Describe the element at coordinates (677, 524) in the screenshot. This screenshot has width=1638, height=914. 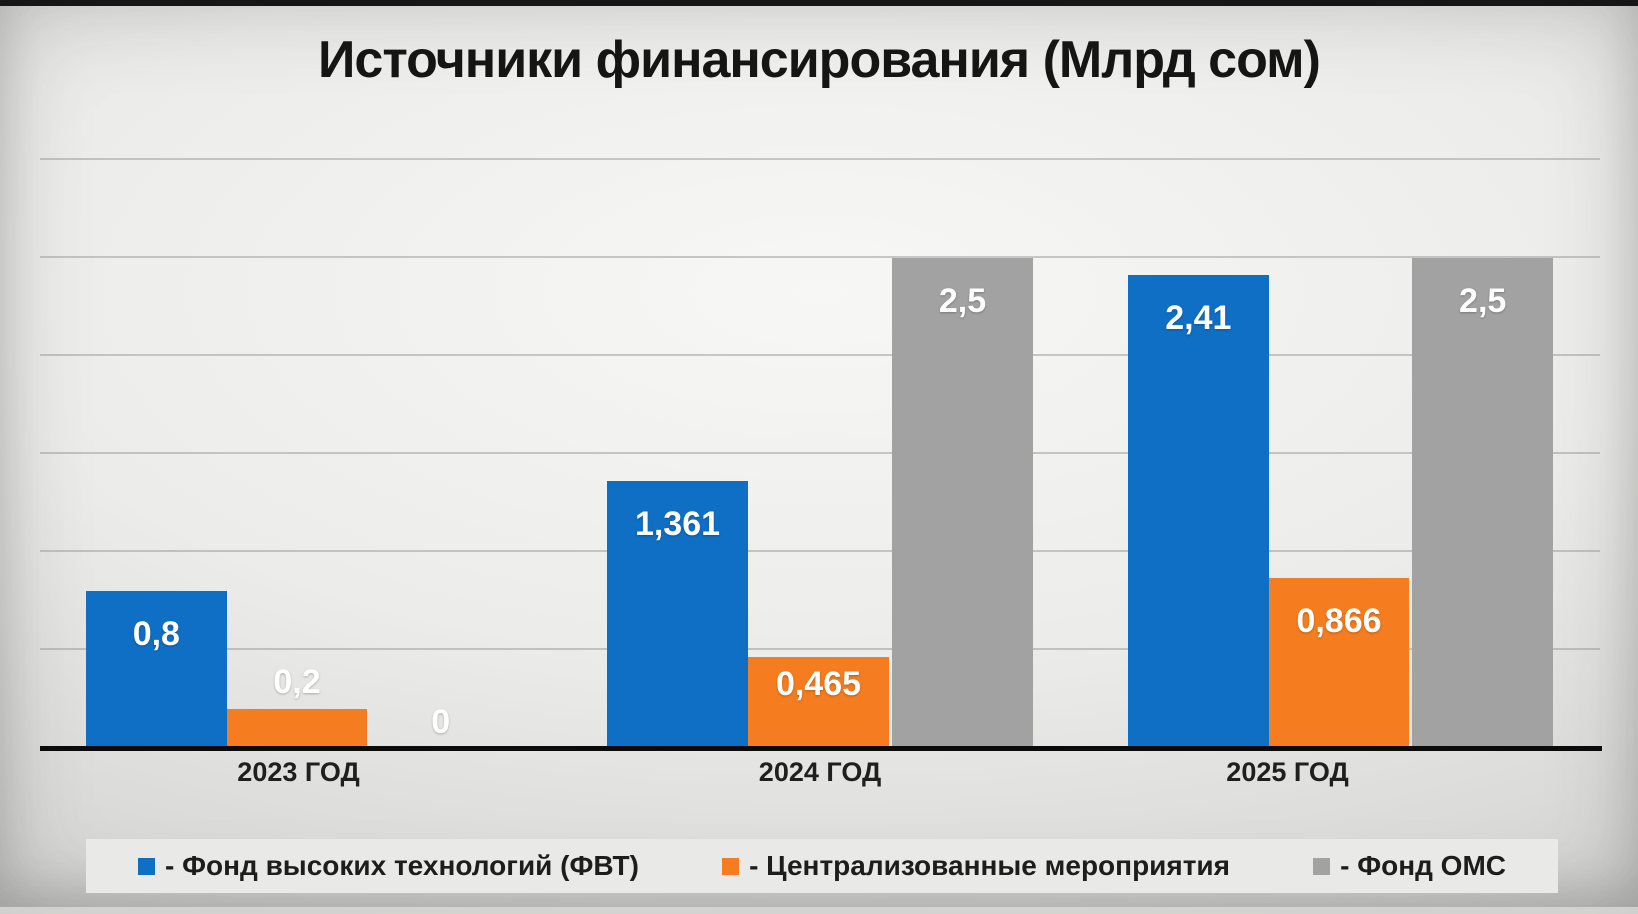
I see `bar-value-label: 1,361` at that location.